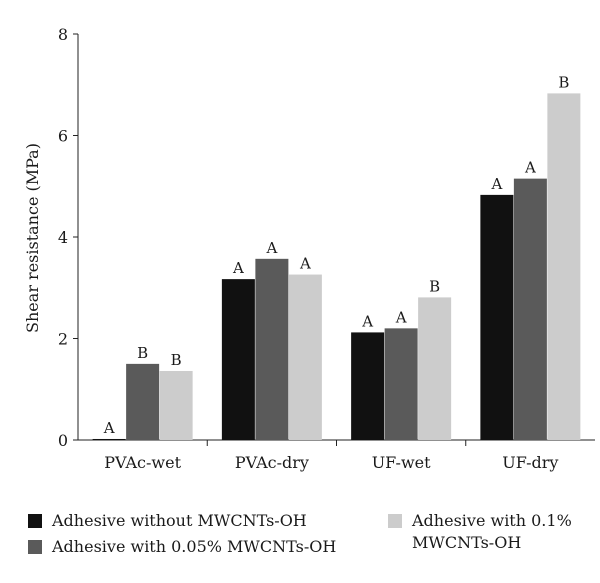  I want to click on bar-pvac-dry-series1, so click(238, 359).